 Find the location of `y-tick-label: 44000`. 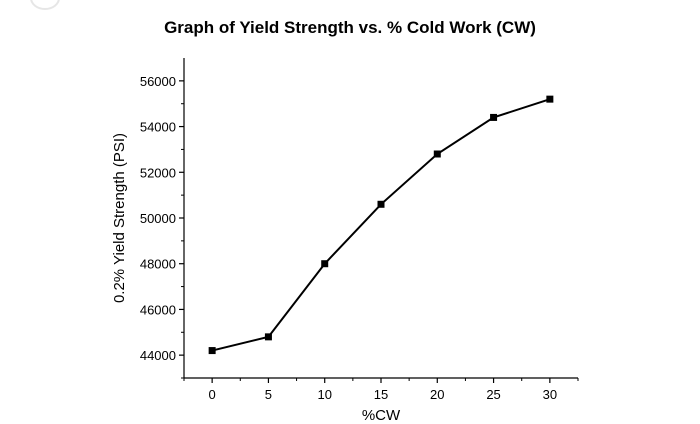

y-tick-label: 44000 is located at coordinates (158, 355).